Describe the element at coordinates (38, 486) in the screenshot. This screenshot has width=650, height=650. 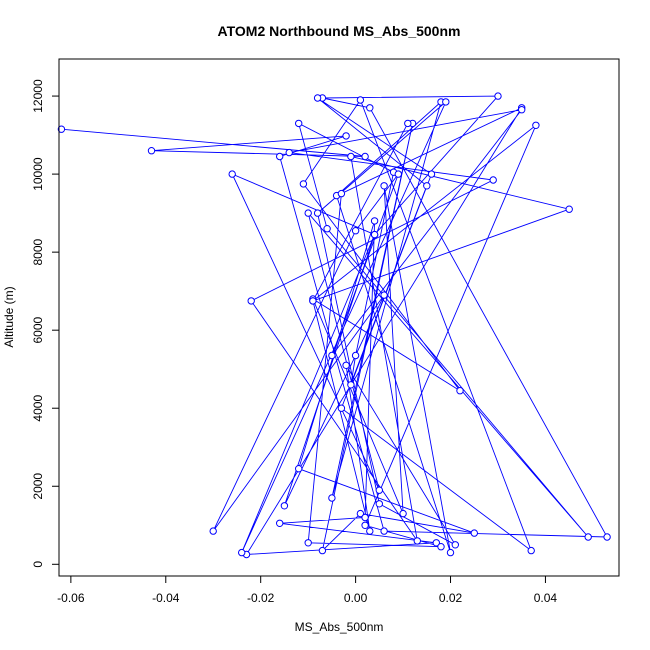
I see `y-tick-label: 2000` at that location.